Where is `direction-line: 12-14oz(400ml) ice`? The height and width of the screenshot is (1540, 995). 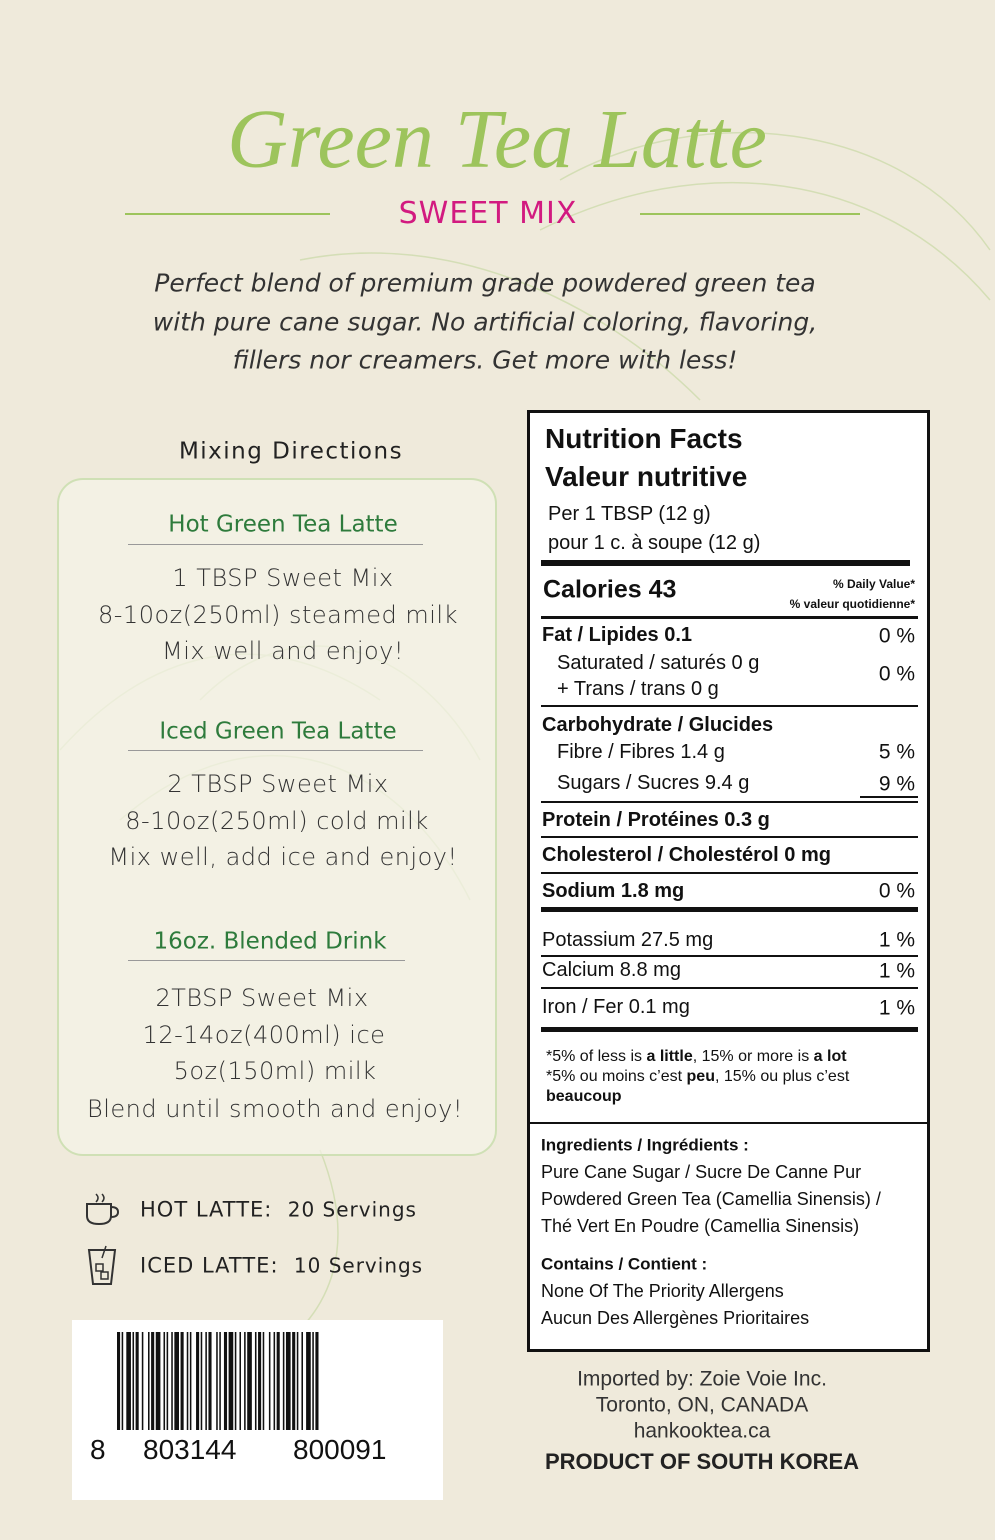
direction-line: 12-14oz(400ml) ice is located at coordinates (264, 1035).